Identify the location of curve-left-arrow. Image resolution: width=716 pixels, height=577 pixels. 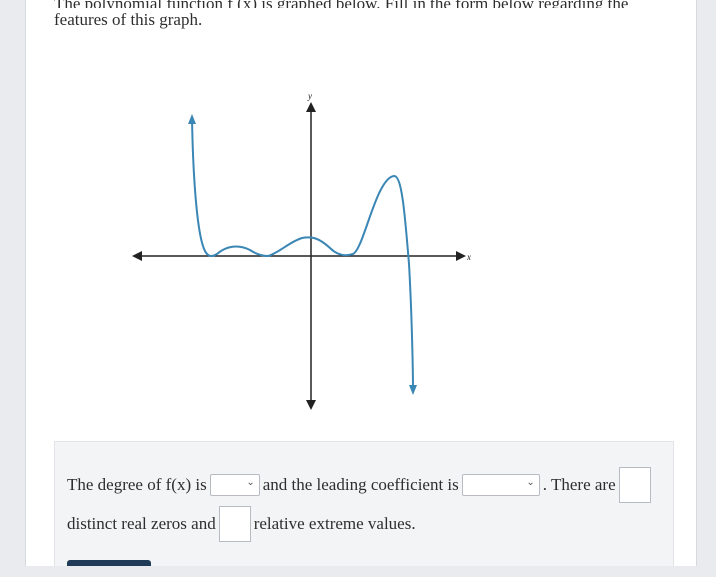
(192, 119).